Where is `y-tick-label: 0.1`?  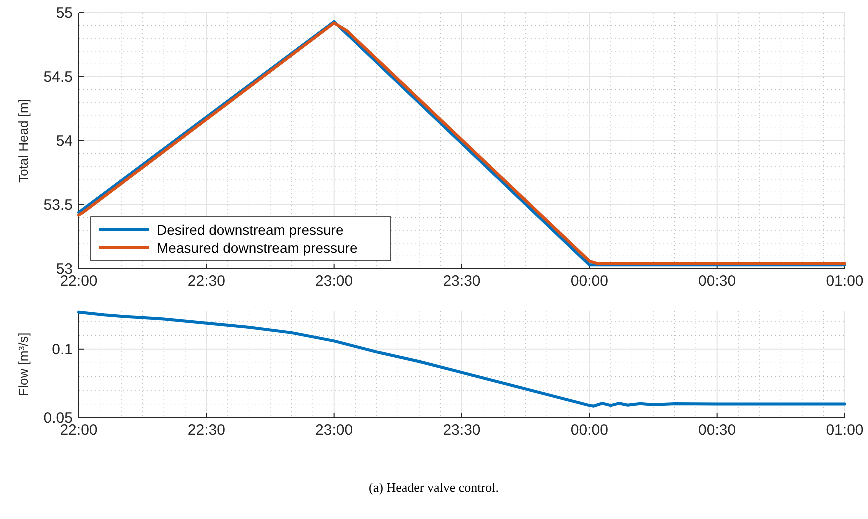 y-tick-label: 0.1 is located at coordinates (62, 349).